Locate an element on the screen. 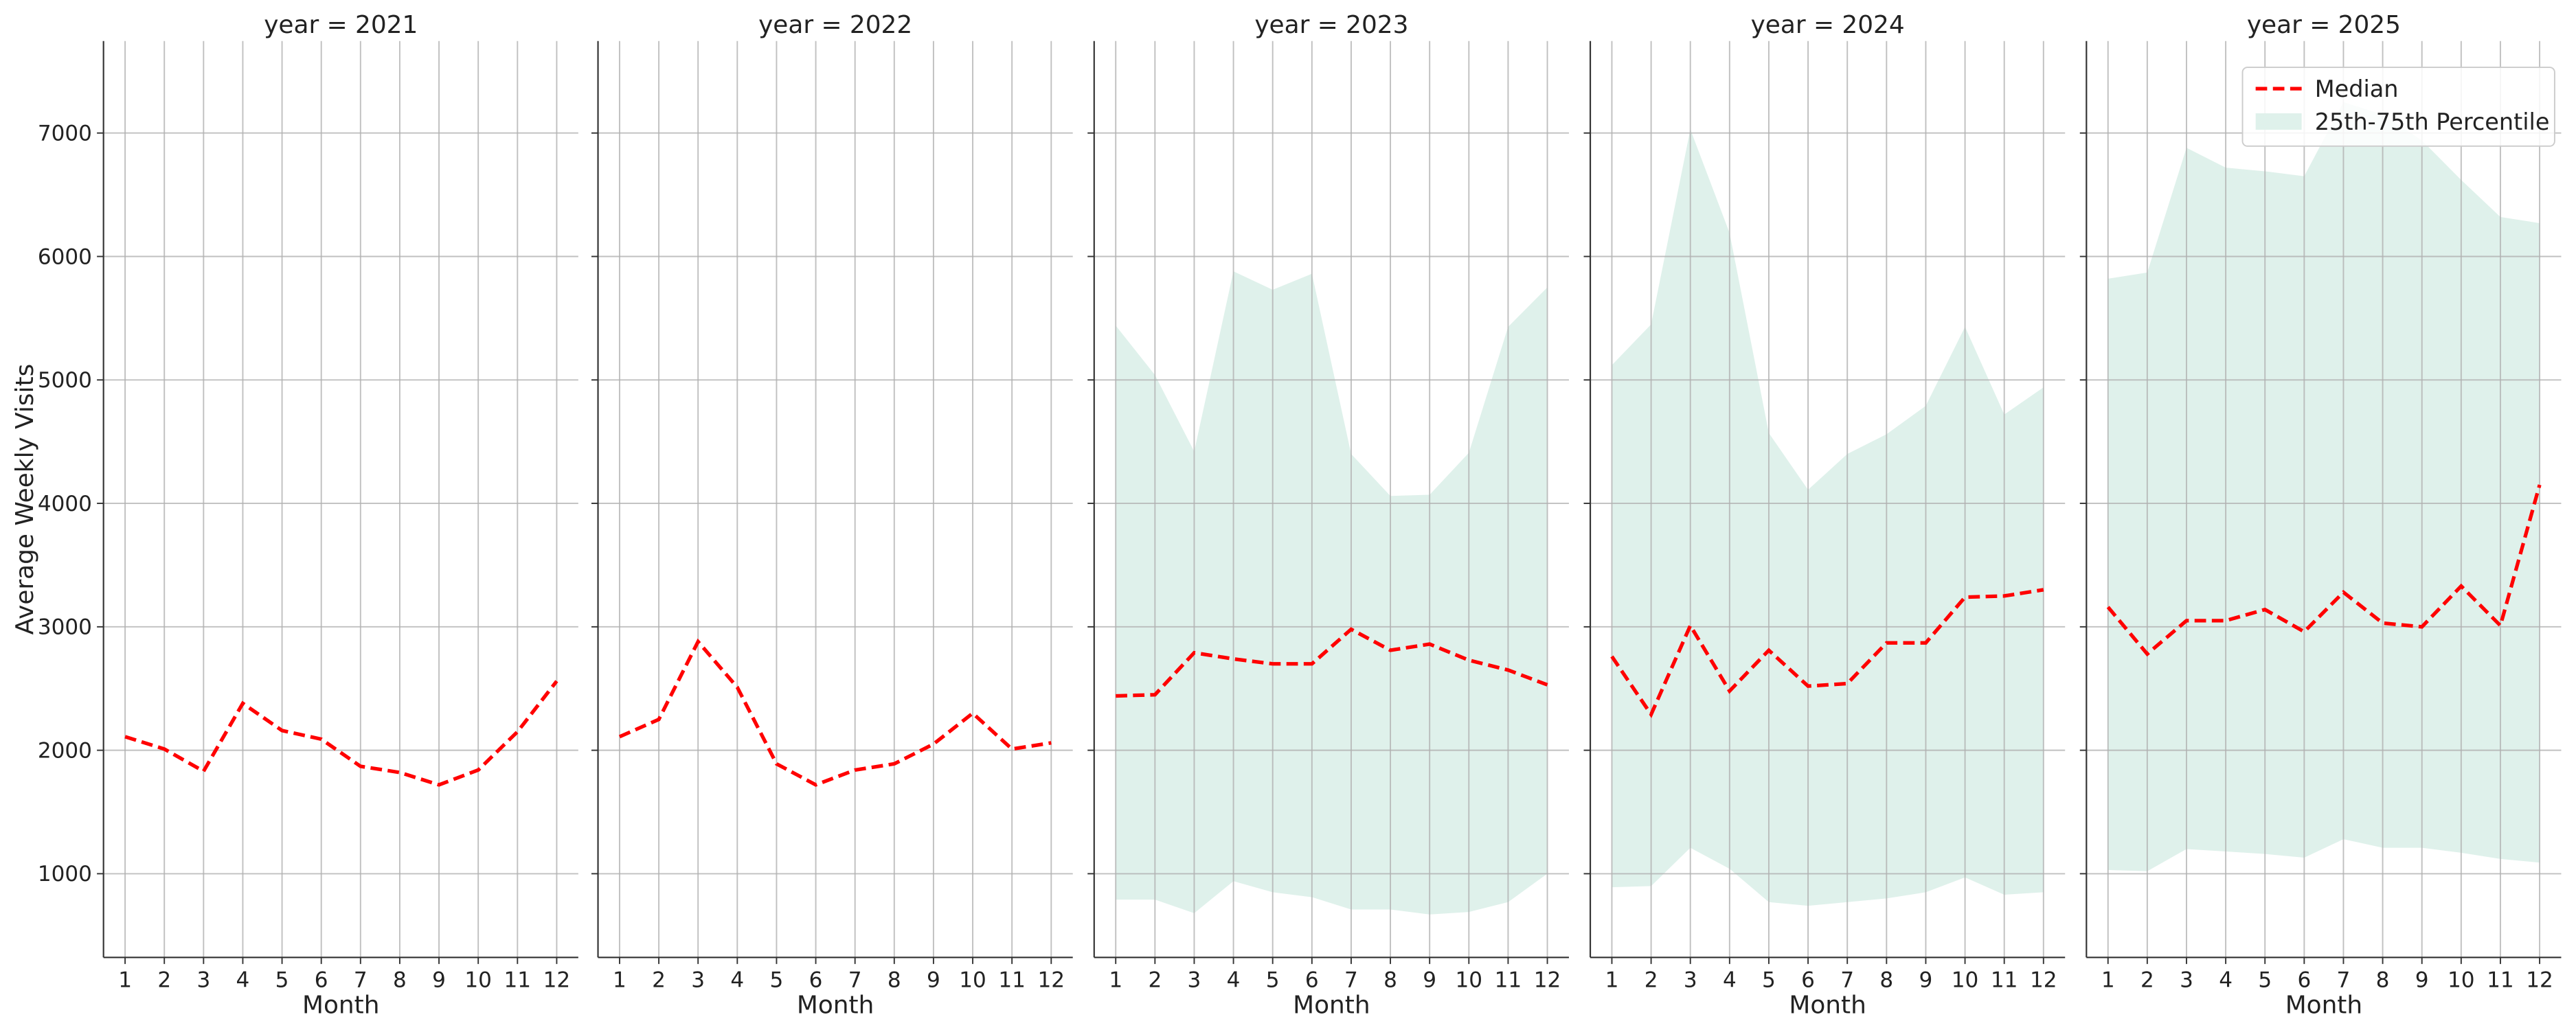 This screenshot has width=2576, height=1030. panel-title: year = 2025 is located at coordinates (2324, 25).